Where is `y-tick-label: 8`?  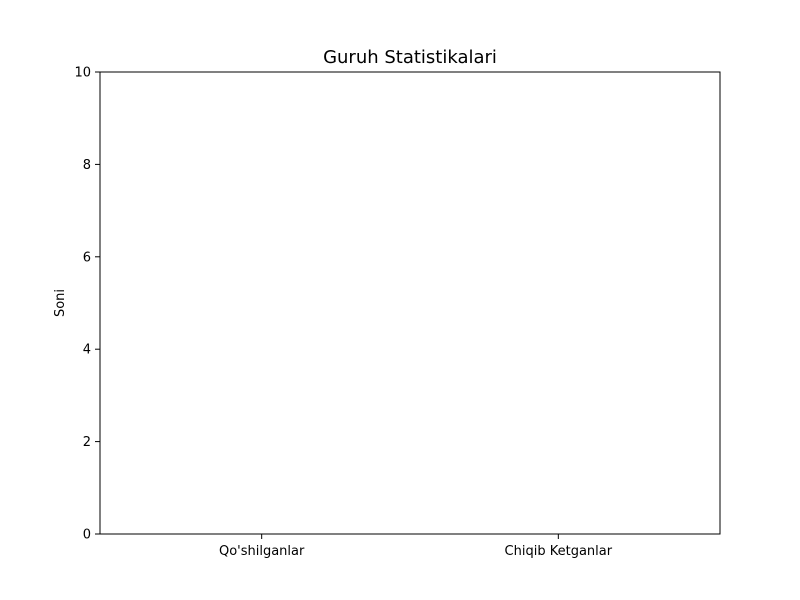
y-tick-label: 8 is located at coordinates (87, 165).